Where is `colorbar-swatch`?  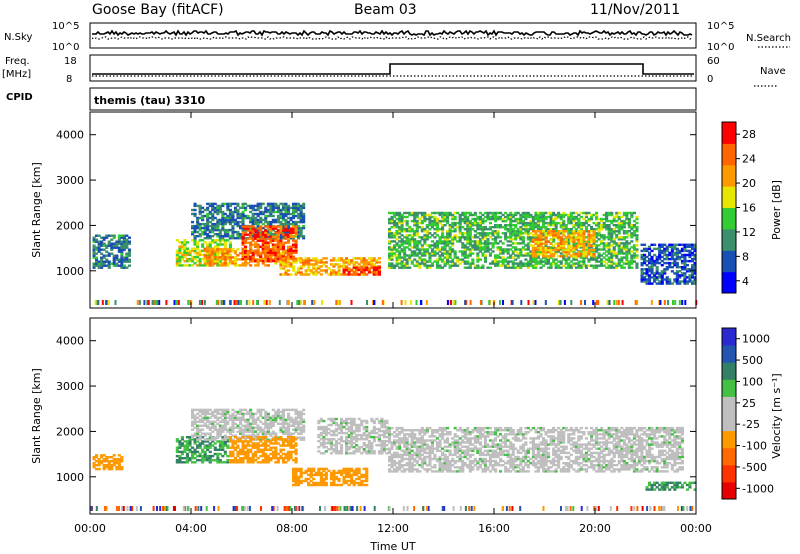 colorbar-swatch is located at coordinates (729, 239).